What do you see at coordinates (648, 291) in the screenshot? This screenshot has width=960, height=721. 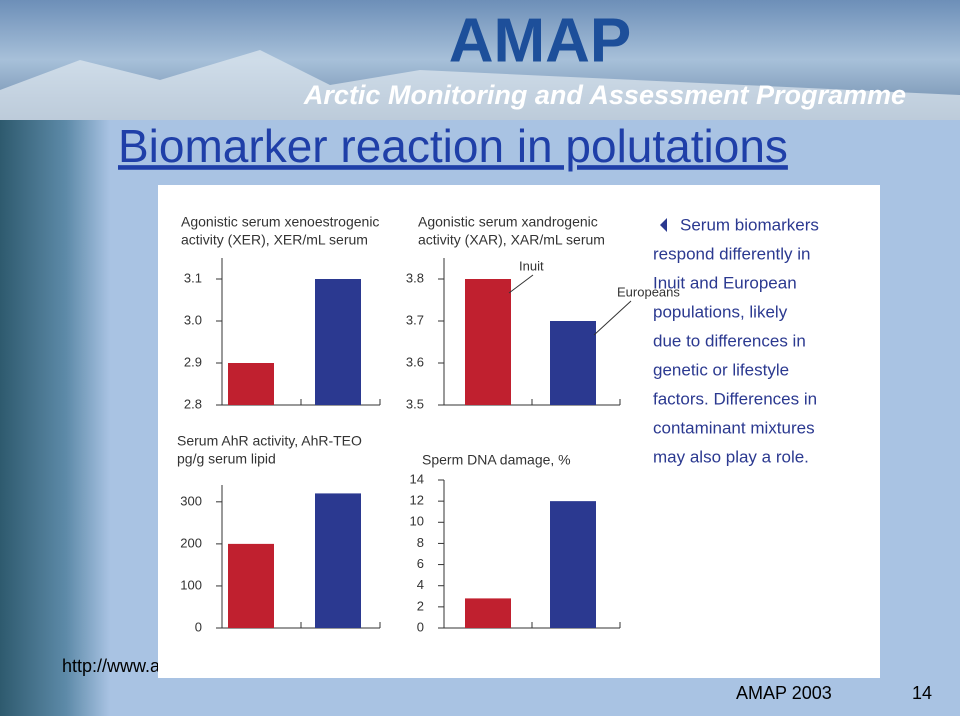 I see `annotation: Europeans` at bounding box center [648, 291].